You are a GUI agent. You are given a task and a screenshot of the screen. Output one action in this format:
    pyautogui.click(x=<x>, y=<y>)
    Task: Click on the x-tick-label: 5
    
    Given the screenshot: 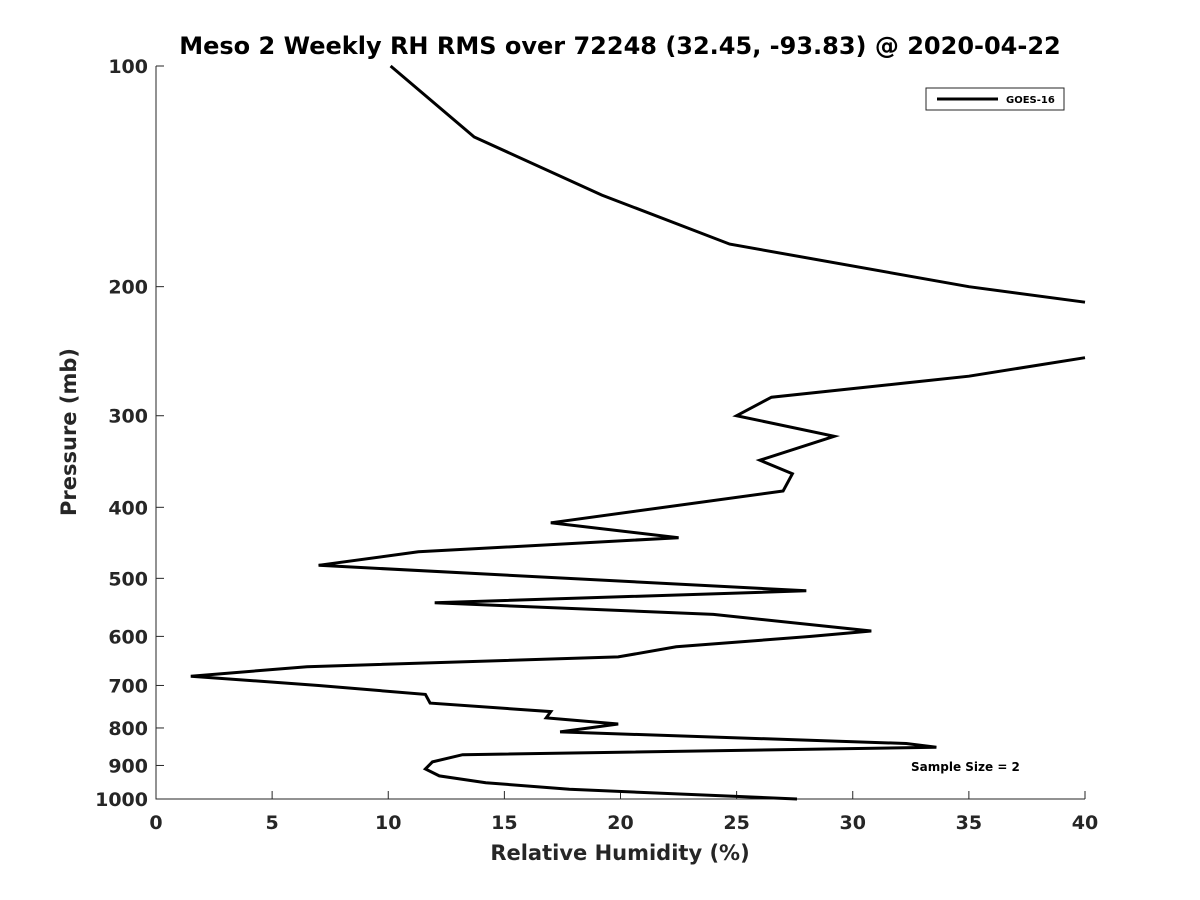 What is the action you would take?
    pyautogui.click(x=272, y=823)
    